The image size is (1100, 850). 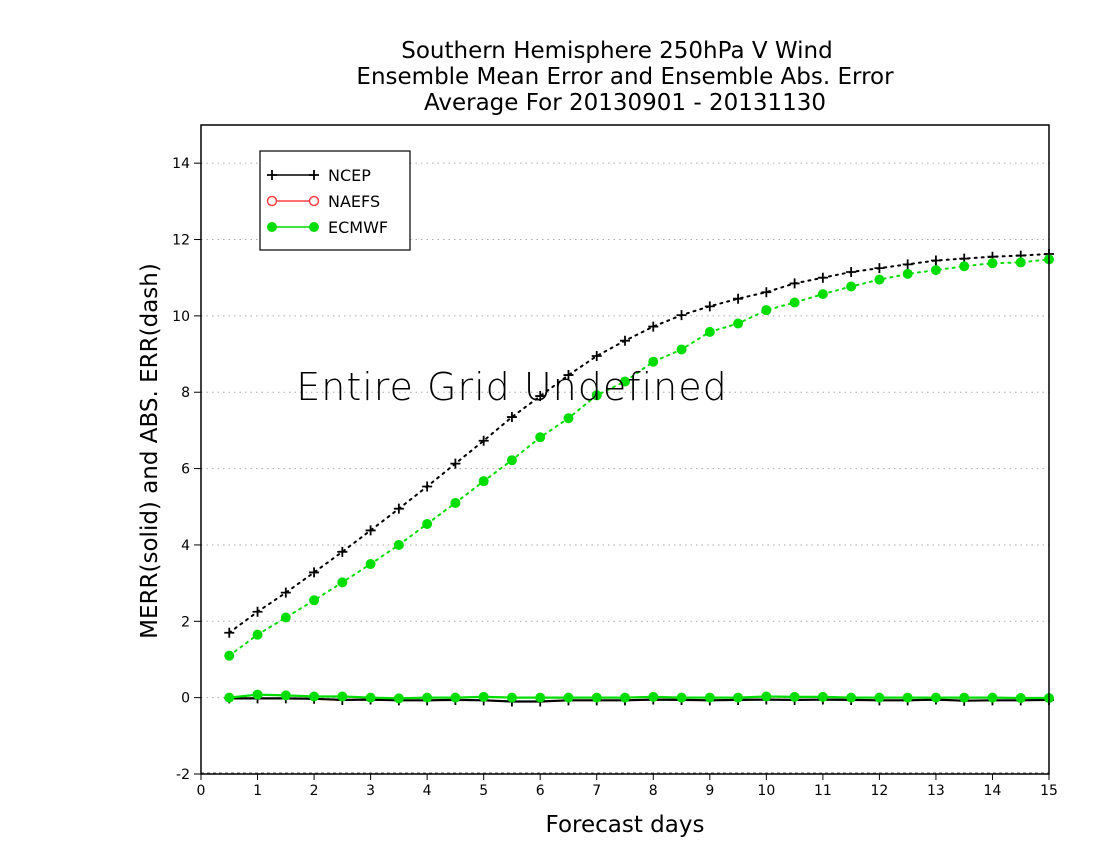 I want to click on x-tick-label: 5, so click(x=483, y=791).